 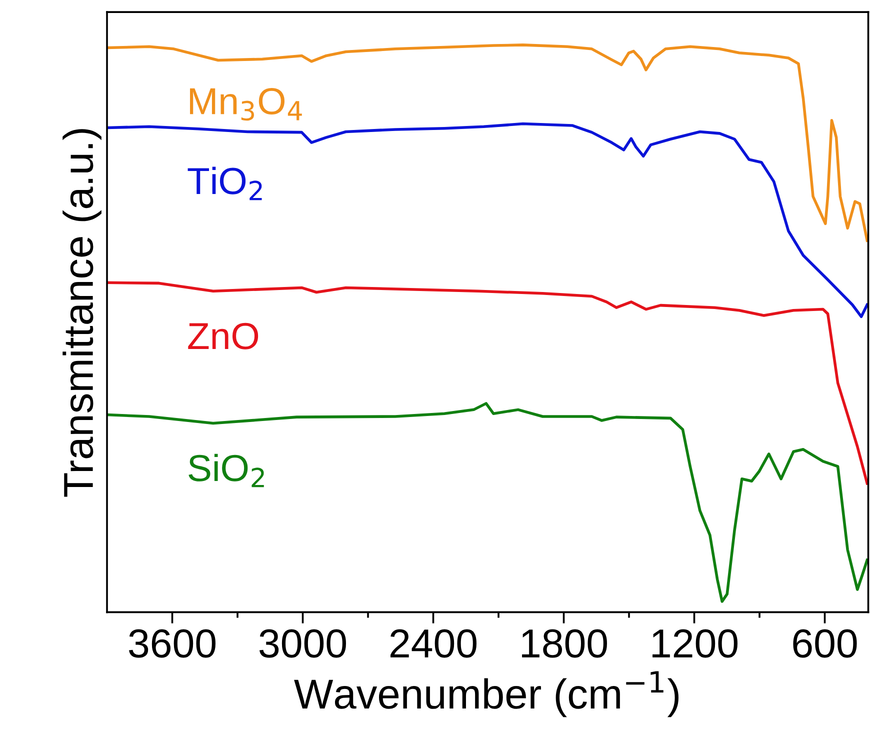 I want to click on x-tick-label: 600, so click(x=825, y=643).